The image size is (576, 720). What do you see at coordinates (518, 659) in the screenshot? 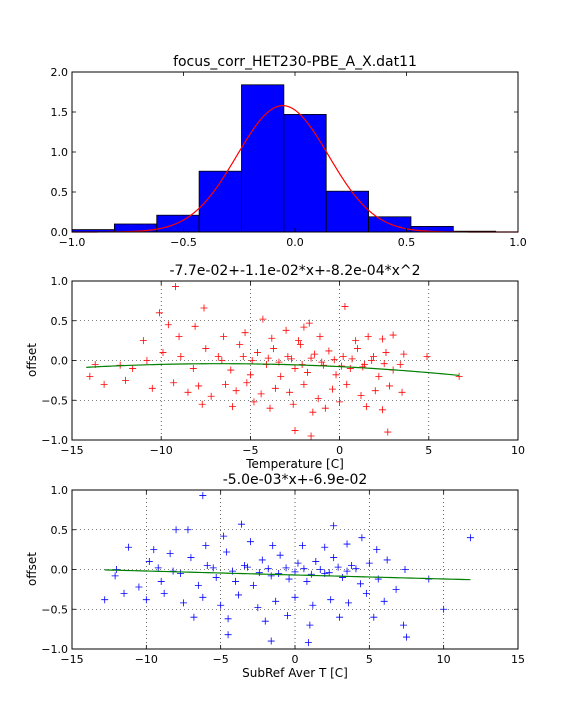
I see `x-tick-label: 15` at bounding box center [518, 659].